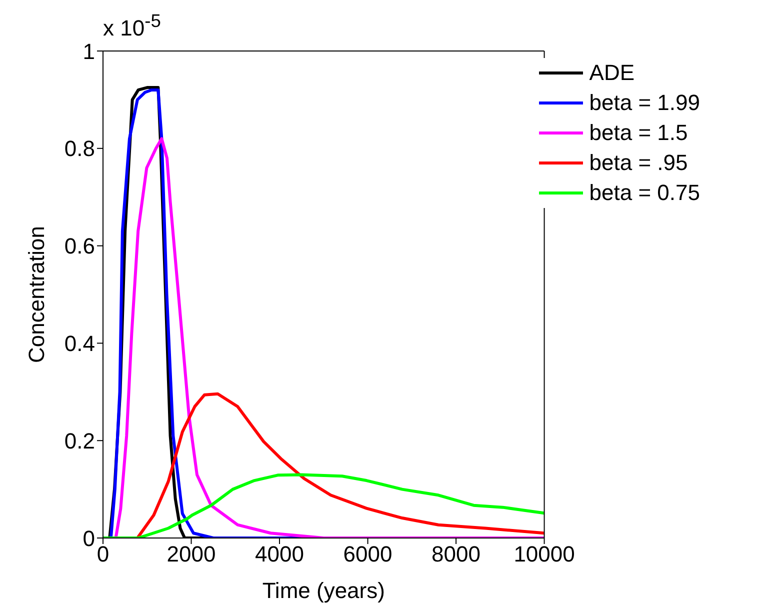 The width and height of the screenshot is (765, 611). What do you see at coordinates (367, 554) in the screenshot?
I see `x-tick-label: 6000` at bounding box center [367, 554].